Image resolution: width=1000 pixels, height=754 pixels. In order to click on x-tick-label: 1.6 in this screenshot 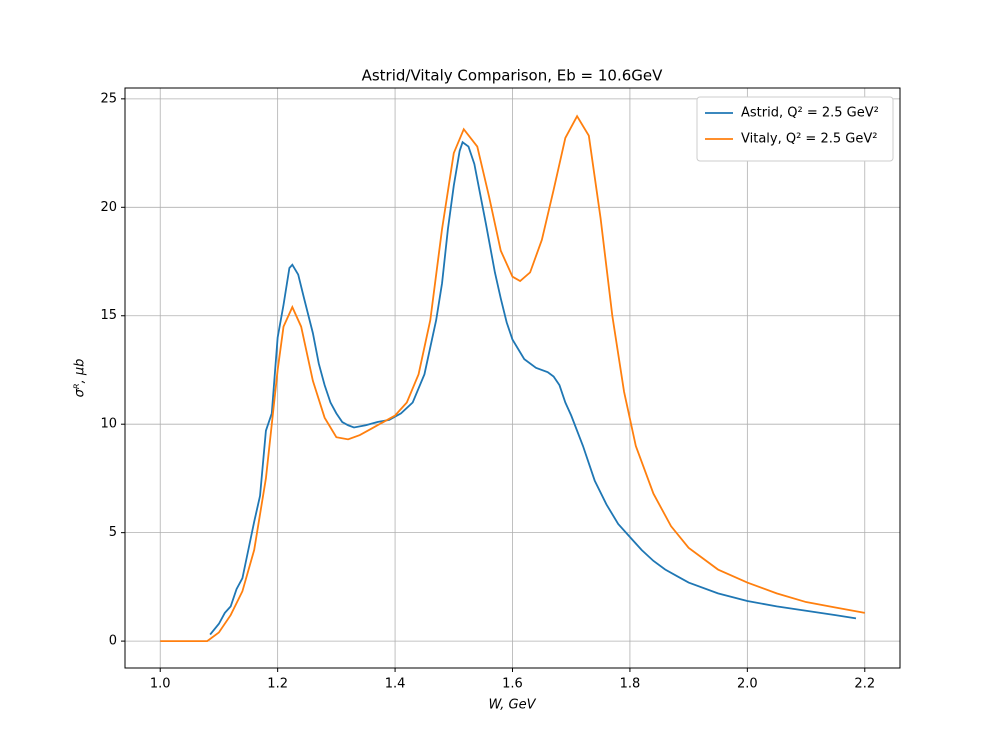, I will do `click(512, 684)`.